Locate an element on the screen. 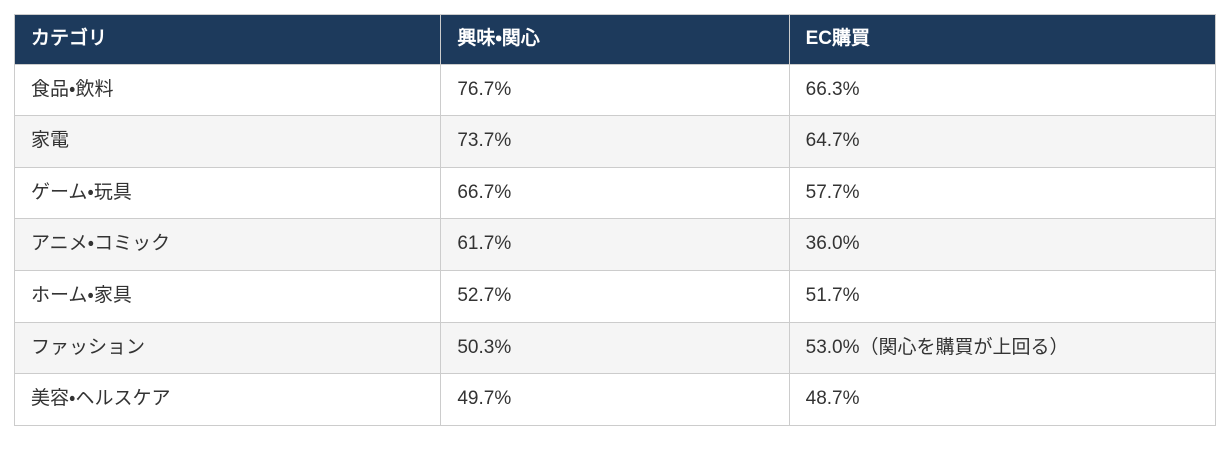 The image size is (1230, 450). table-header-row: カテゴリ 興味・関心 EC購買 is located at coordinates (615, 39).